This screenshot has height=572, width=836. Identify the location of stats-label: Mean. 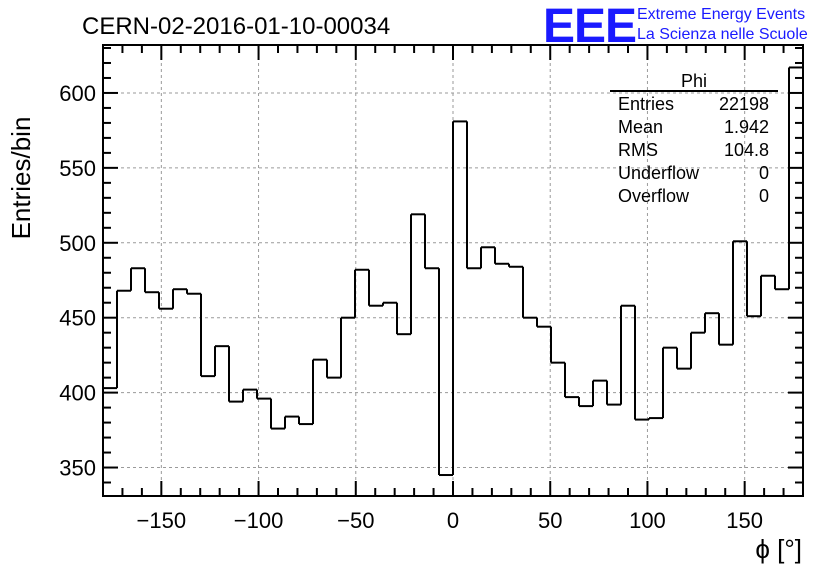
(640, 127).